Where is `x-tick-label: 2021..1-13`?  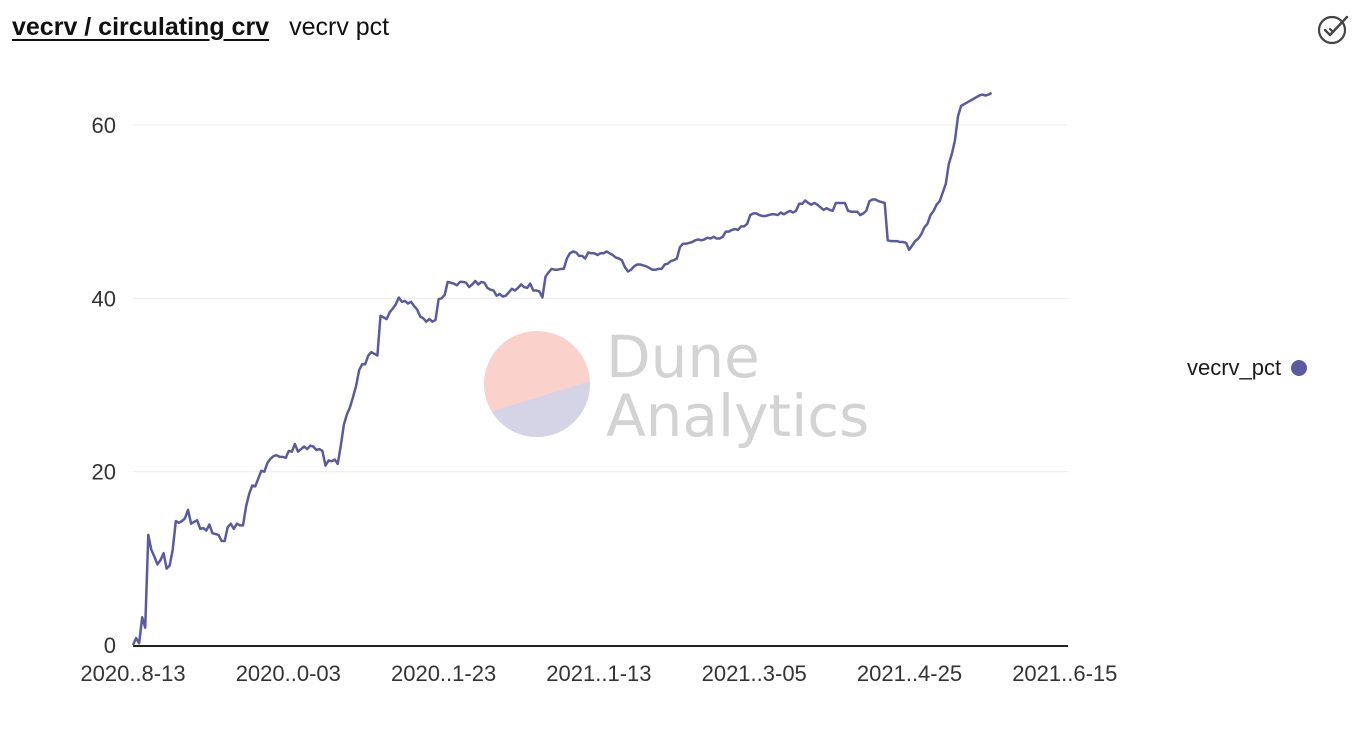
x-tick-label: 2021..1-13 is located at coordinates (598, 673).